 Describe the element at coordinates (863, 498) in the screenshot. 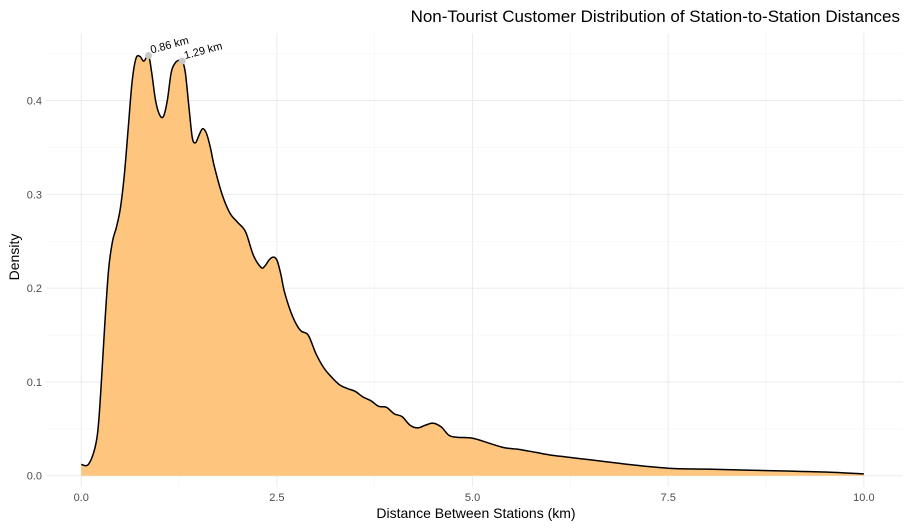

I see `x-tick-label: 10.0` at that location.